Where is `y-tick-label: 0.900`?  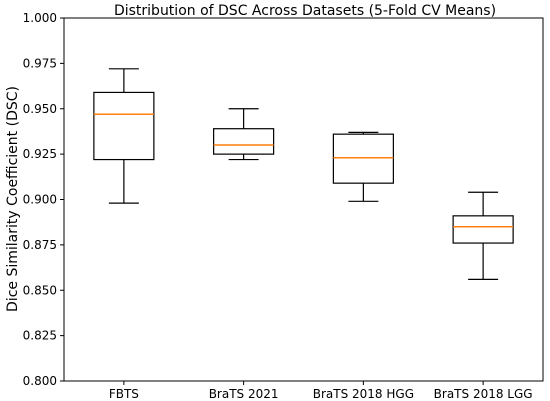
y-tick-label: 0.900 is located at coordinates (40, 200).